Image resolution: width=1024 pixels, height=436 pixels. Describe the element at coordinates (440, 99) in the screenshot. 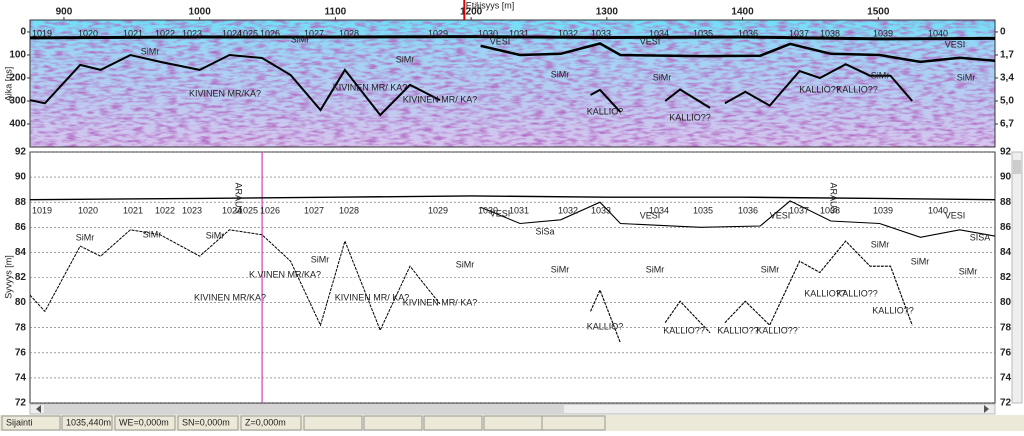

I see `radar-annotation: KIVINEN MR/ KA?` at that location.